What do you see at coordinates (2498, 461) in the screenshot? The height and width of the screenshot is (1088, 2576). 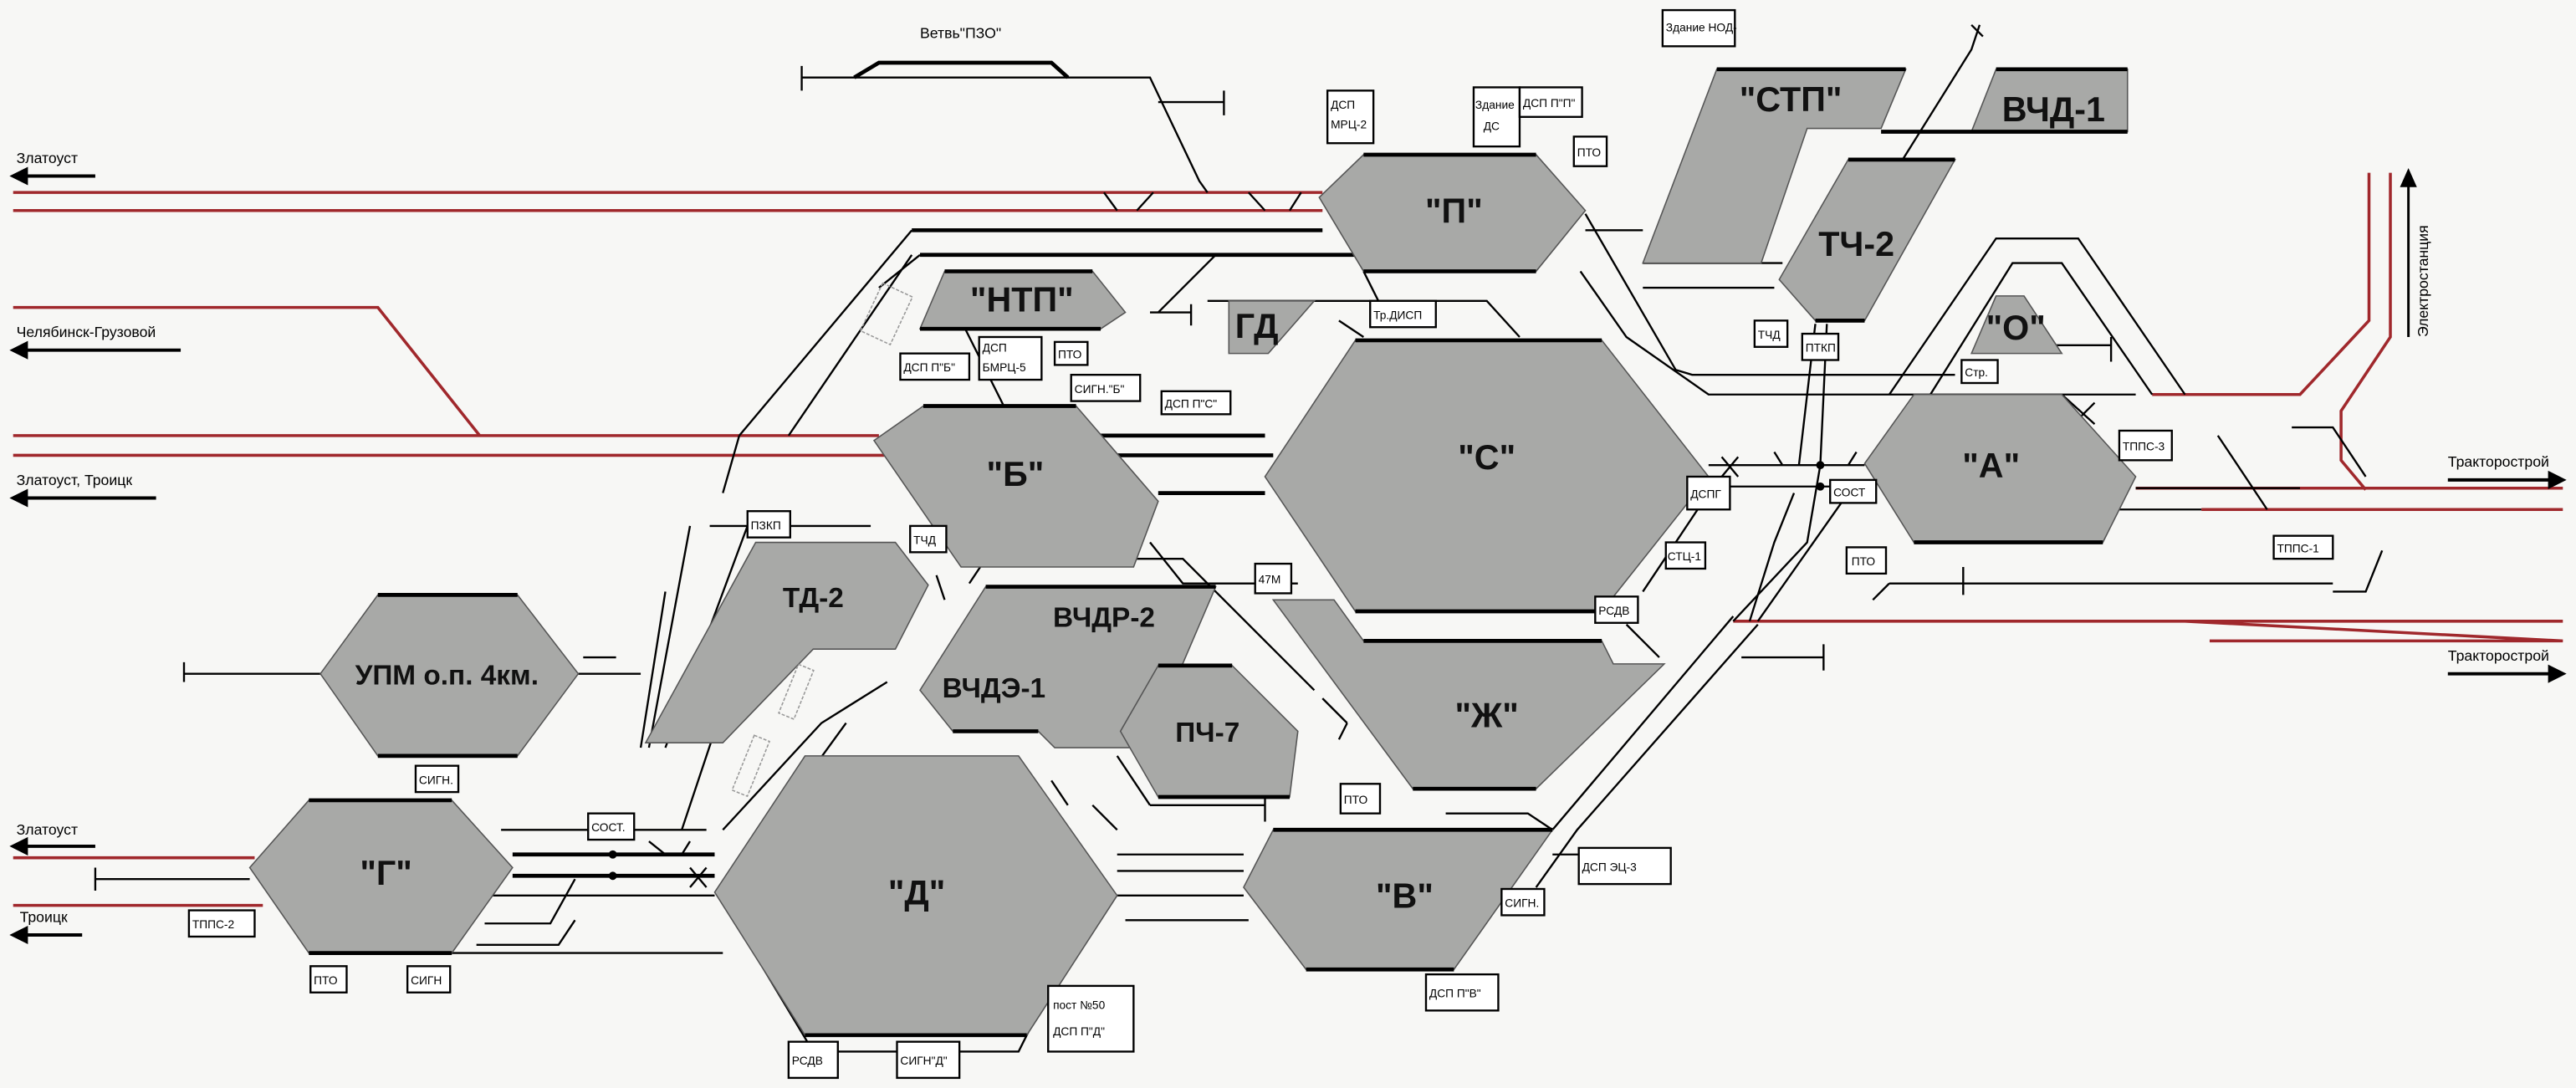 I see `direction-traktorostroy-top: Тракторострой` at bounding box center [2498, 461].